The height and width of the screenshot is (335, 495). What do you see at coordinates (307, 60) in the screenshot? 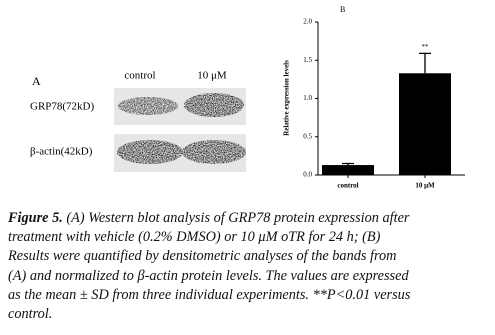
I see `y-tick-label: 1.5` at bounding box center [307, 60].